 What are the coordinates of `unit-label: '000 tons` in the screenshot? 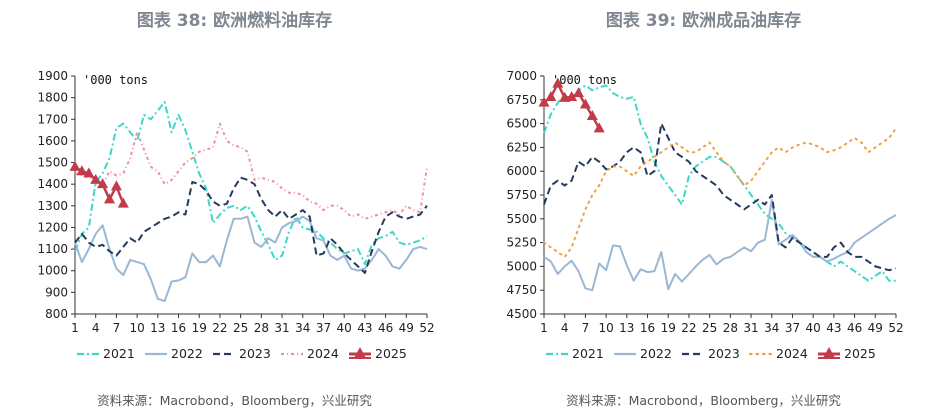 It's located at (584, 80).